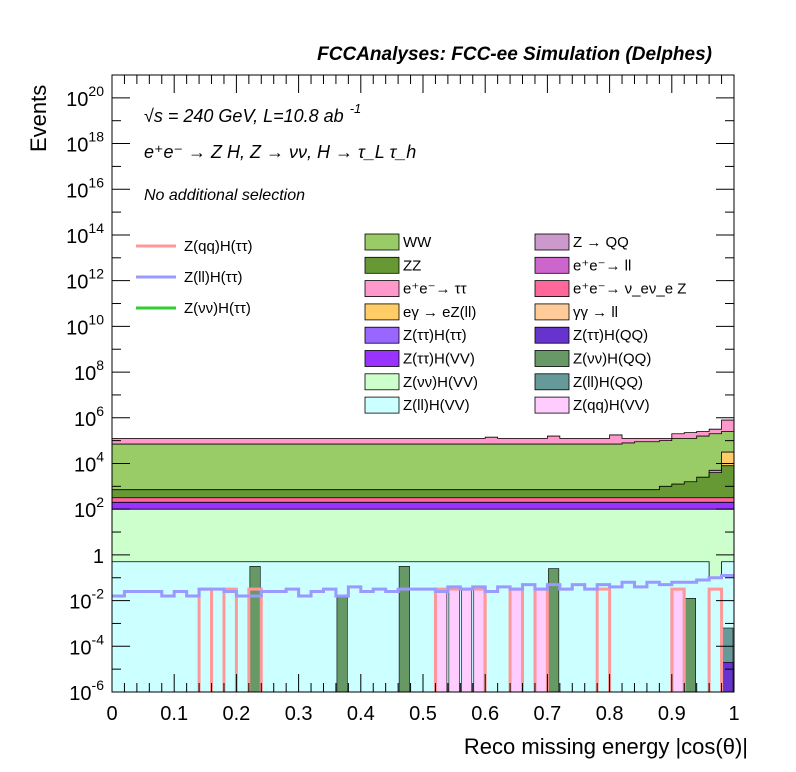 The width and height of the screenshot is (796, 772). Describe the element at coordinates (85, 188) in the screenshot. I see `y-tick-label: 10¹⁶` at that location.